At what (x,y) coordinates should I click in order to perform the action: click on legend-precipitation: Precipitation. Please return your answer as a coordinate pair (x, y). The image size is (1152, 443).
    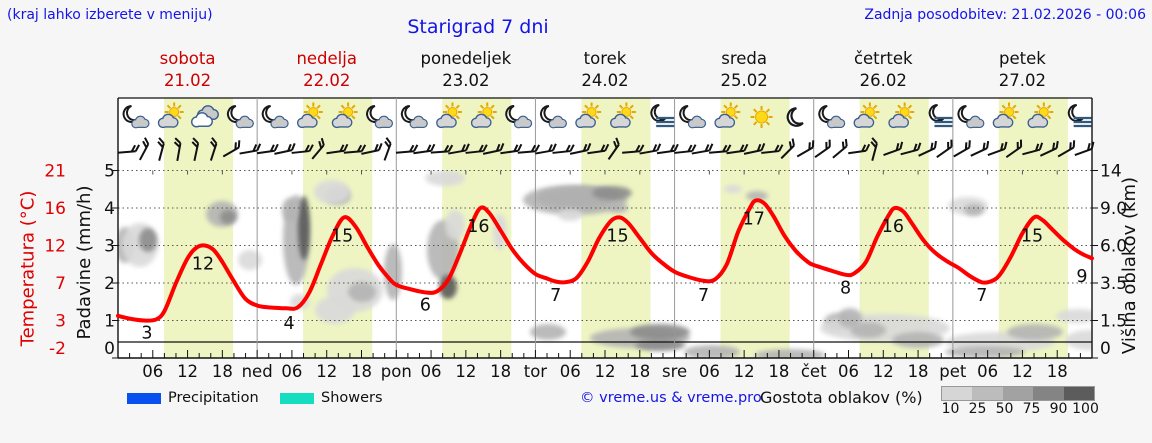
    Looking at the image, I should click on (193, 398).